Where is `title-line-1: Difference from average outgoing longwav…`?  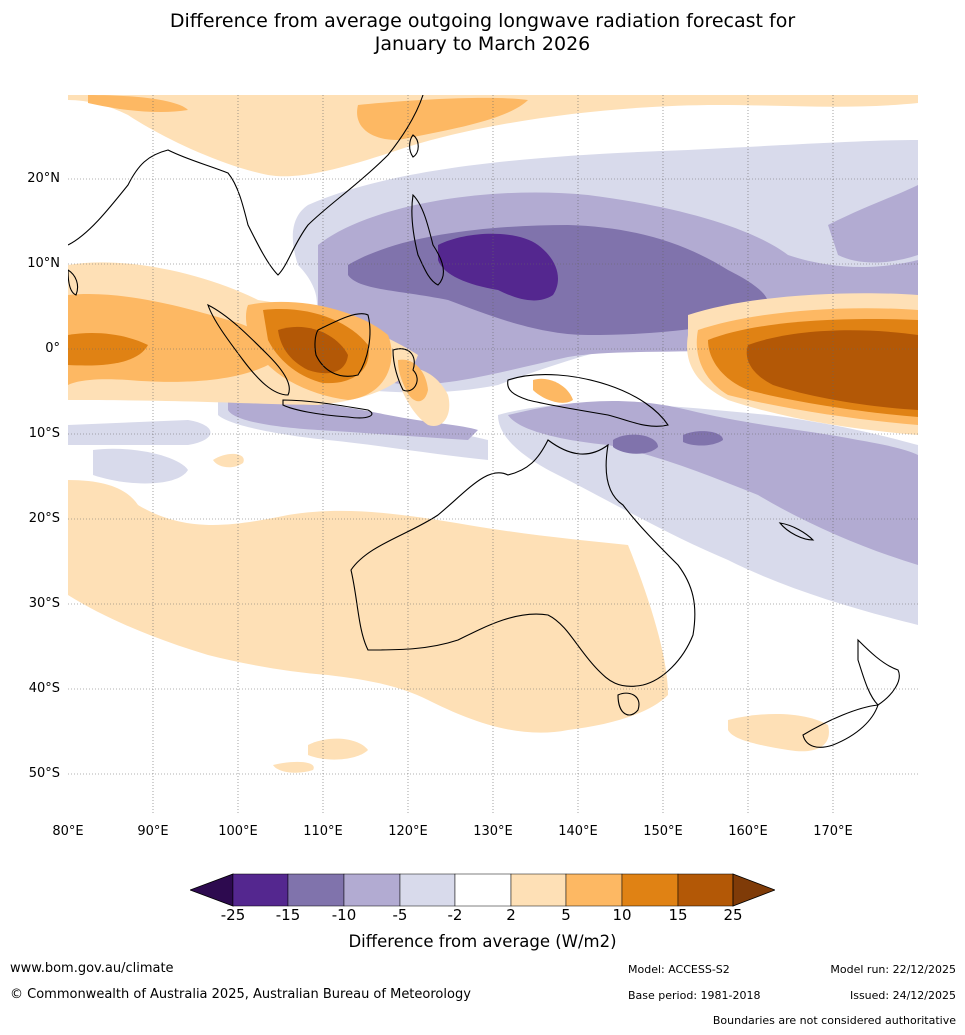 title-line-1: Difference from average outgoing longwav… is located at coordinates (482, 21).